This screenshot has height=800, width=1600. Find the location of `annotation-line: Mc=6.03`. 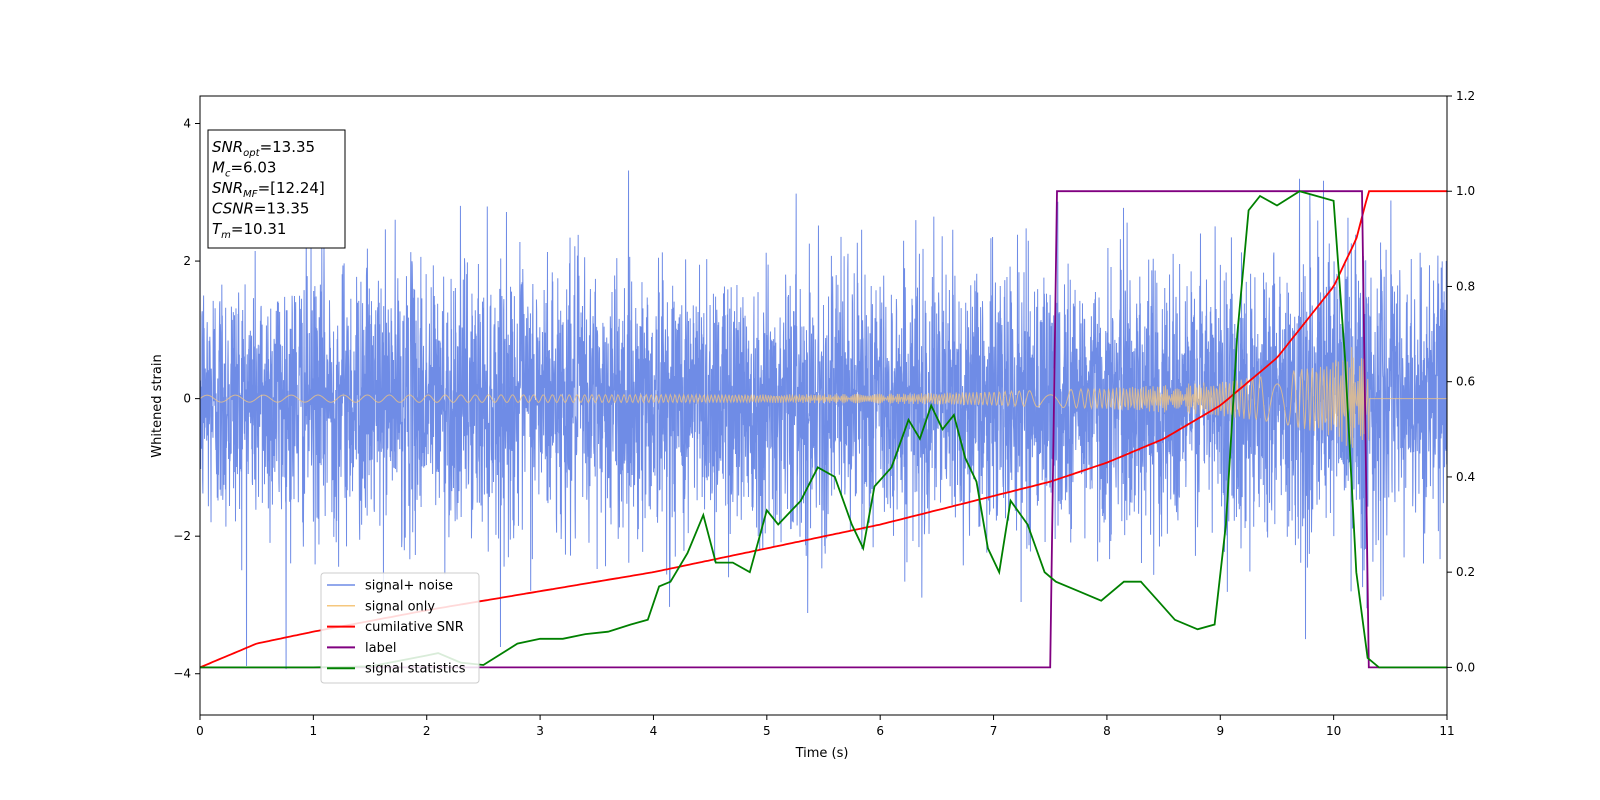

annotation-line: Mc=6.03 is located at coordinates (244, 169).